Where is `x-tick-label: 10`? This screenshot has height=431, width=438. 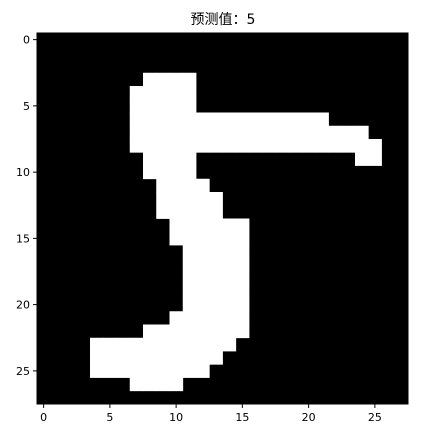 x-tick-label: 10 is located at coordinates (176, 417).